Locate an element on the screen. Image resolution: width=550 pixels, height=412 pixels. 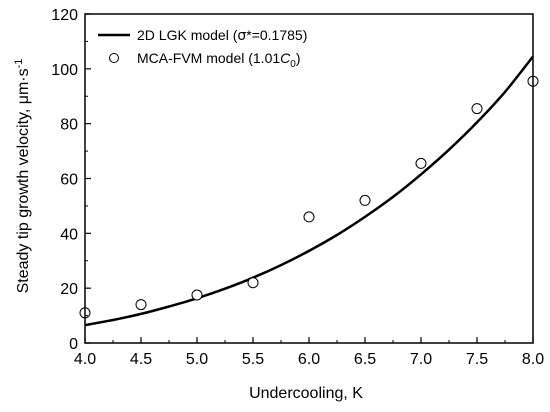
legend-marker-swatch is located at coordinates (114, 58).